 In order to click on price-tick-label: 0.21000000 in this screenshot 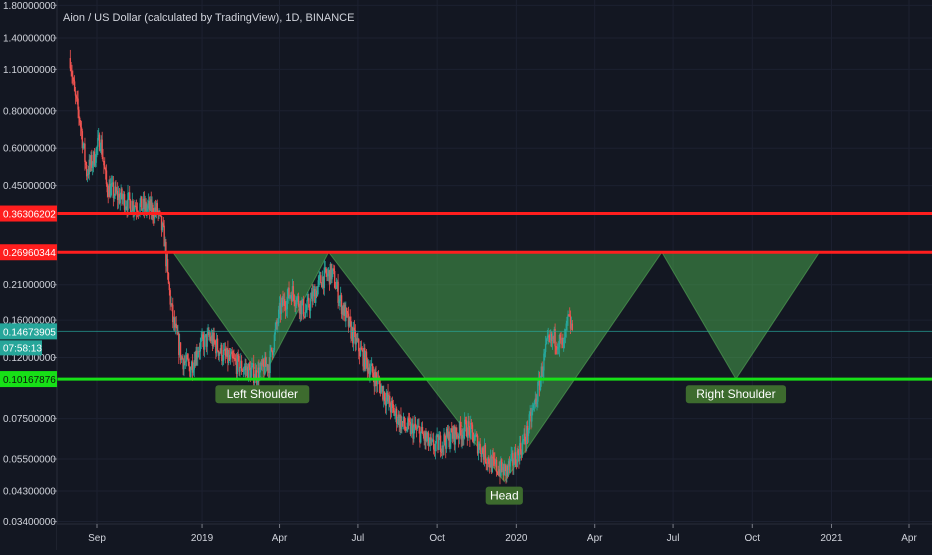, I will do `click(29, 285)`.